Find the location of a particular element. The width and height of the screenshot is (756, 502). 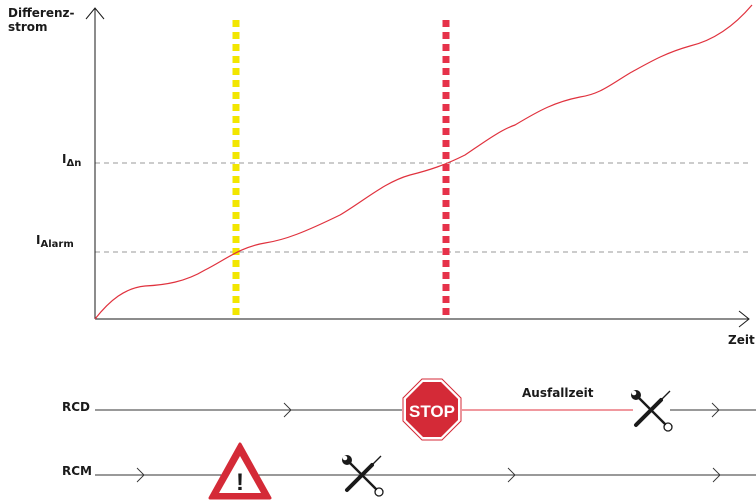

rated-residual-symbol: I is located at coordinates (64, 159).